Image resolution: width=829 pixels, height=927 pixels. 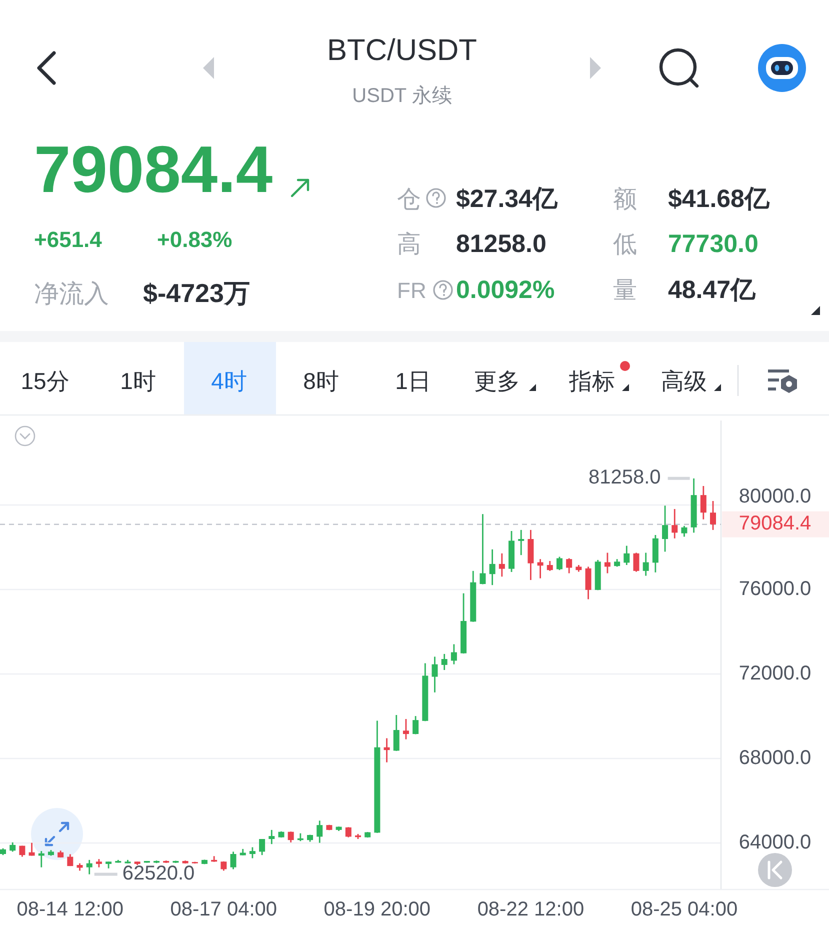 What do you see at coordinates (775, 496) in the screenshot?
I see `y-tick-label: 80000.0` at bounding box center [775, 496].